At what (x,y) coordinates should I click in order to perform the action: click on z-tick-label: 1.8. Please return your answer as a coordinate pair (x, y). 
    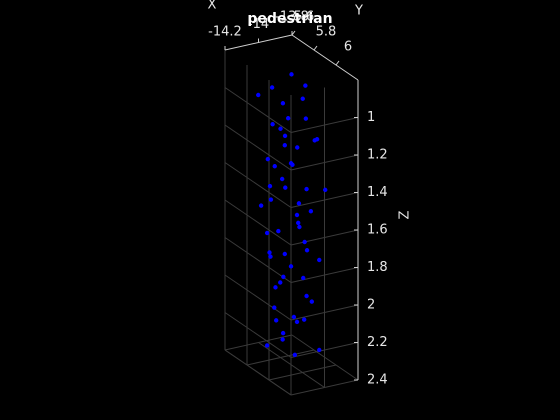
    Looking at the image, I should click on (377, 267).